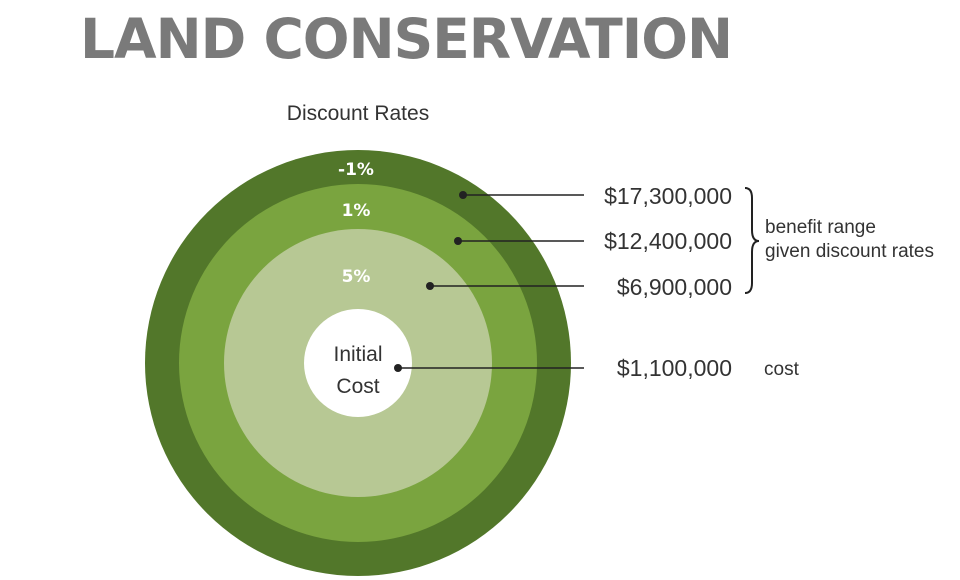 Image resolution: width=960 pixels, height=580 pixels. I want to click on initial-cost-label-line2: Cost, so click(357, 386).